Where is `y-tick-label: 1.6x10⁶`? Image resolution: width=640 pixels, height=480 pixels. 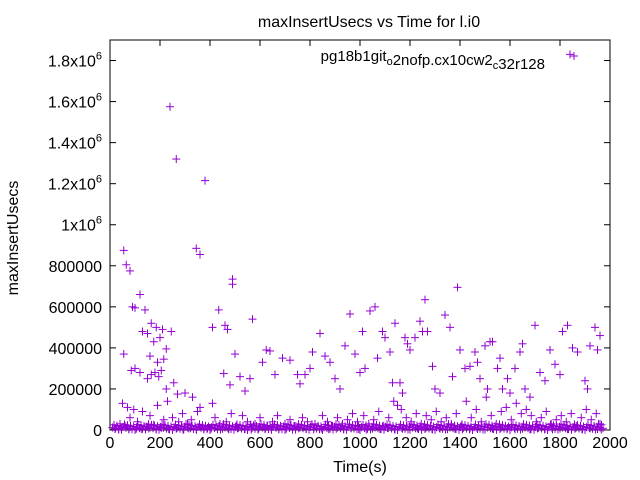 y-tick-label: 1.6x10⁶ is located at coordinates (75, 102).